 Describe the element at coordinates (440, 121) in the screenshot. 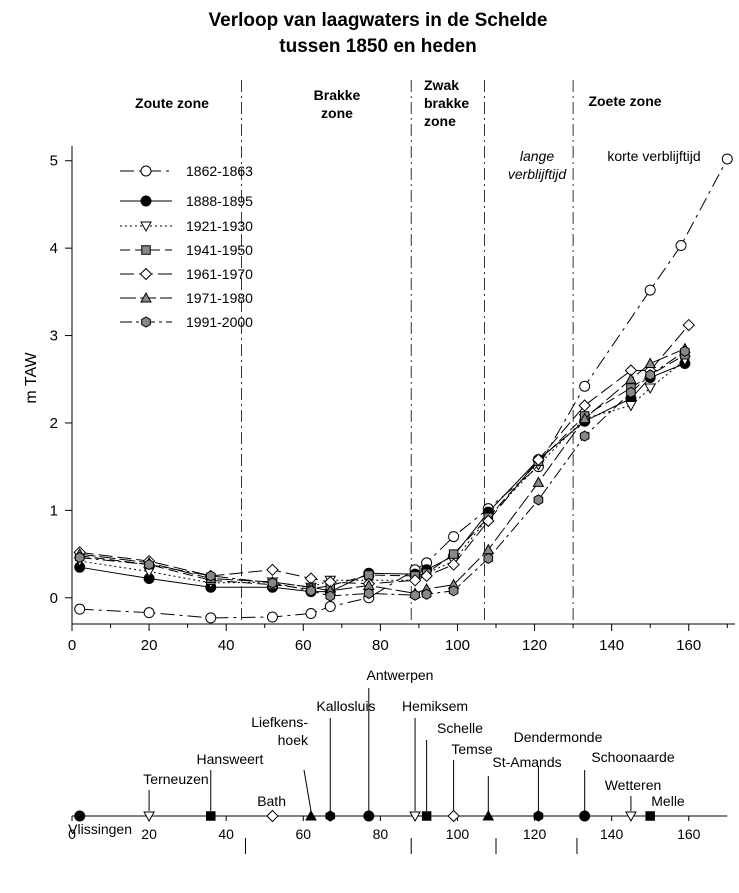

I see `zone-label-zwak: zone` at that location.